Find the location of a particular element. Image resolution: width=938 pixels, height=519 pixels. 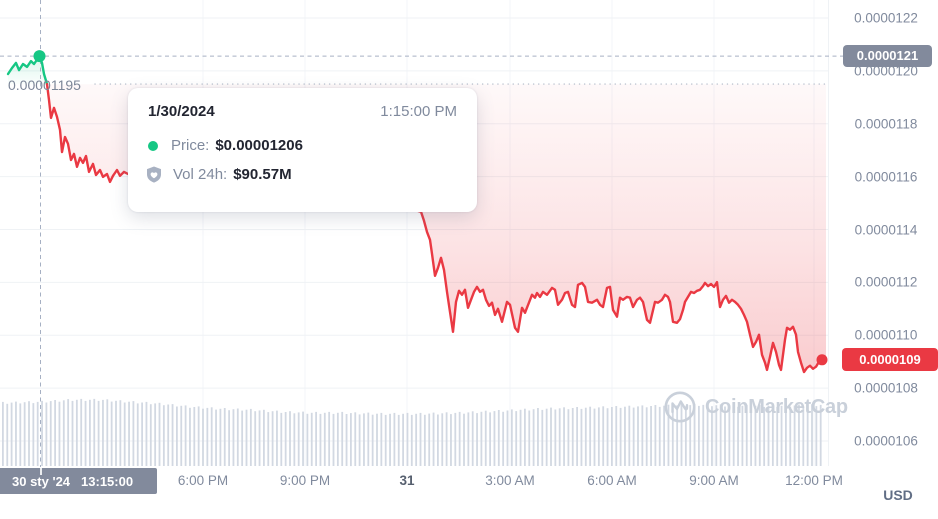

crosshair-date-label: 30 sty '24 is located at coordinates (41, 481).